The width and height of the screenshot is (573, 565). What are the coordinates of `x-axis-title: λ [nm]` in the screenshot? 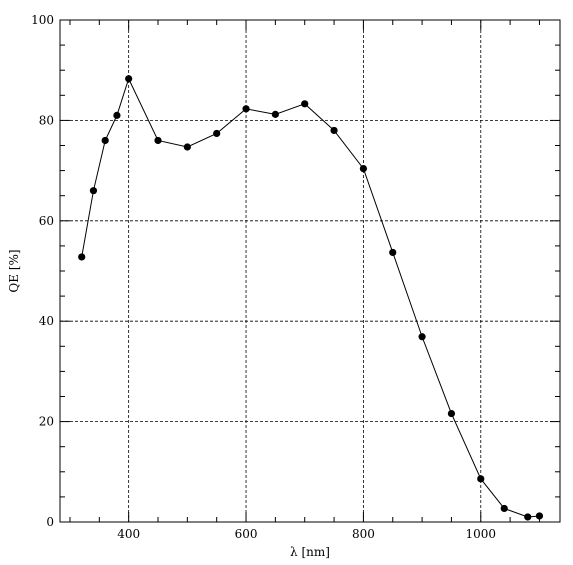 It's located at (310, 552).